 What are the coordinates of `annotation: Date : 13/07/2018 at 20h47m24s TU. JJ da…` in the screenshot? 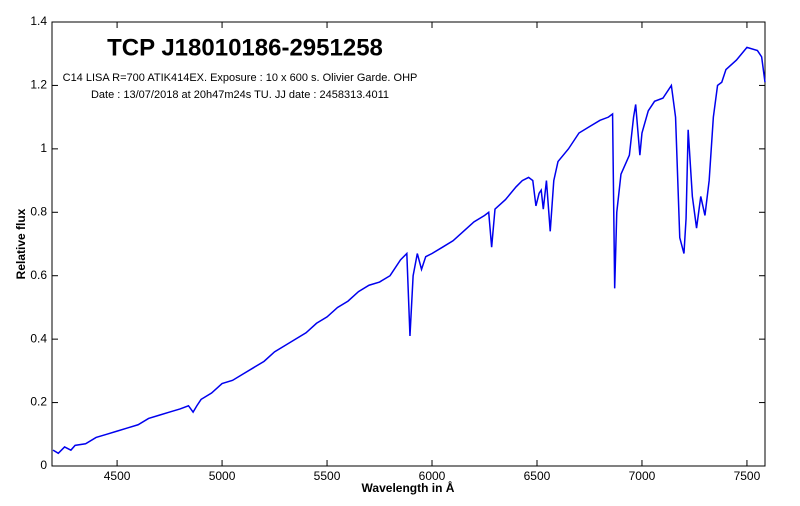 It's located at (240, 95).